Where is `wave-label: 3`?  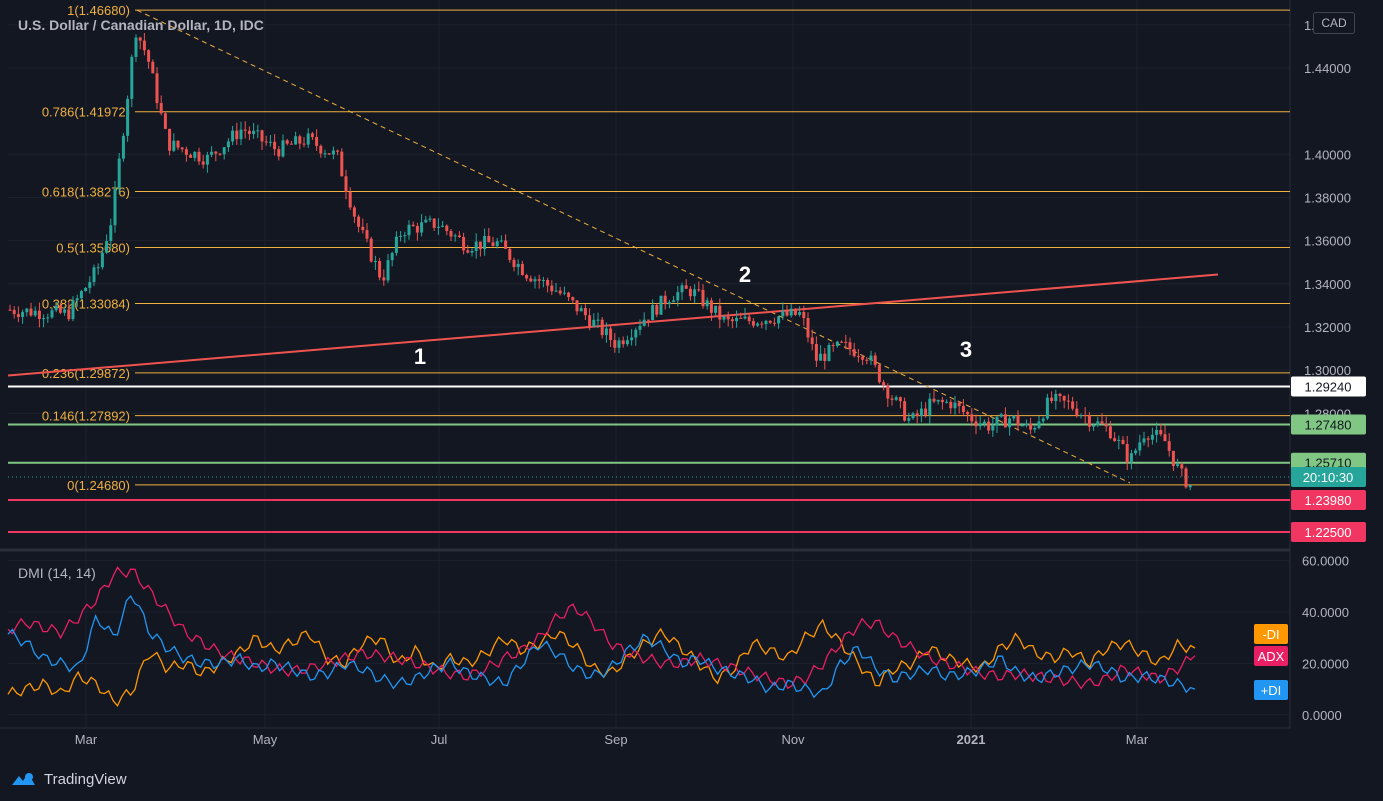
wave-label: 3 is located at coordinates (966, 349).